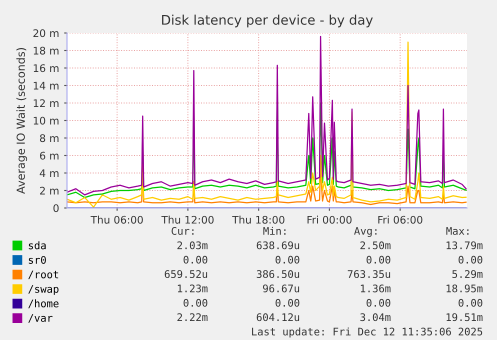 This screenshot has width=497, height=340. I want to click on legend-label: /swap, so click(43, 290).